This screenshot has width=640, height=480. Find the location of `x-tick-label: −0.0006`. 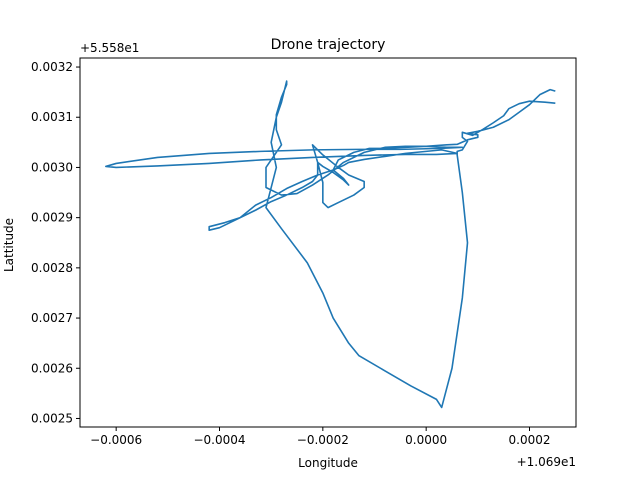

x-tick-label: −0.0006 is located at coordinates (116, 440).